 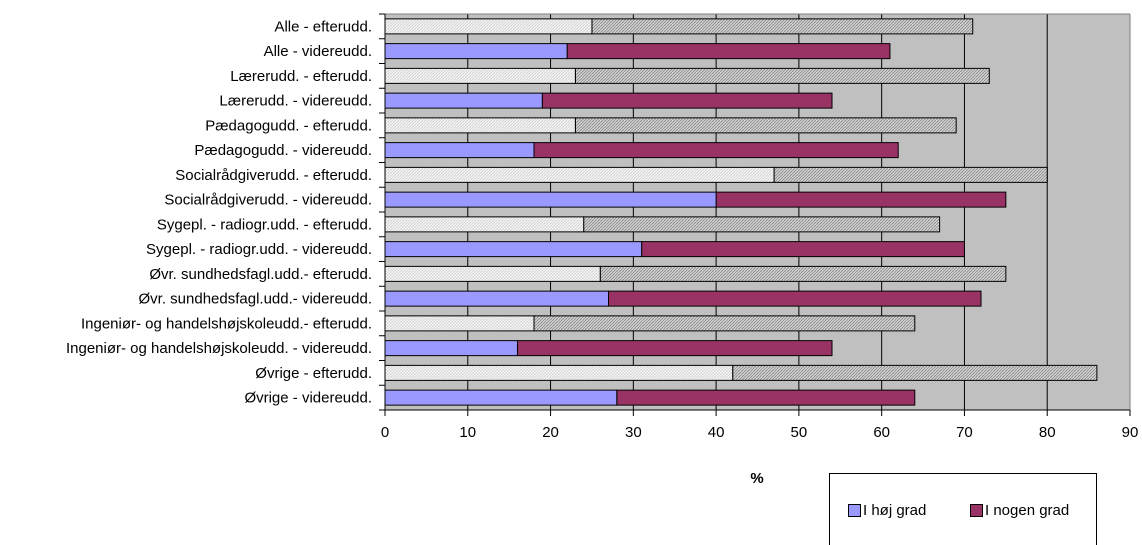 What do you see at coordinates (1130, 432) in the screenshot?
I see `x-tick-label: 90` at bounding box center [1130, 432].